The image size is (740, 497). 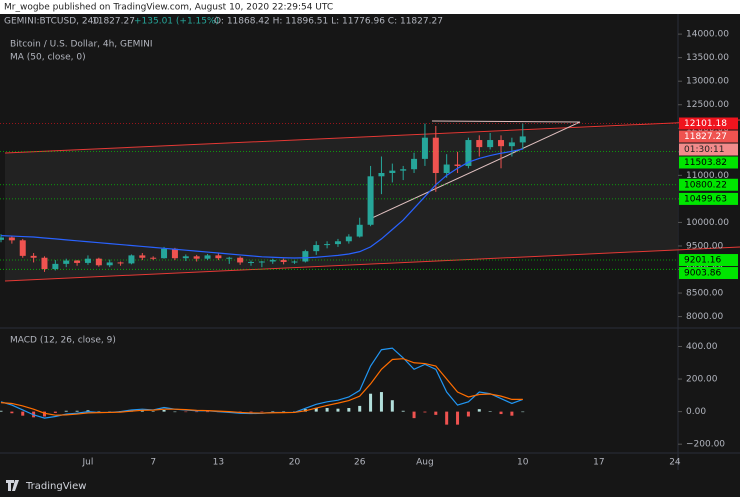 What do you see at coordinates (705, 163) in the screenshot?
I see `level-label: 11503.82` at bounding box center [705, 163].